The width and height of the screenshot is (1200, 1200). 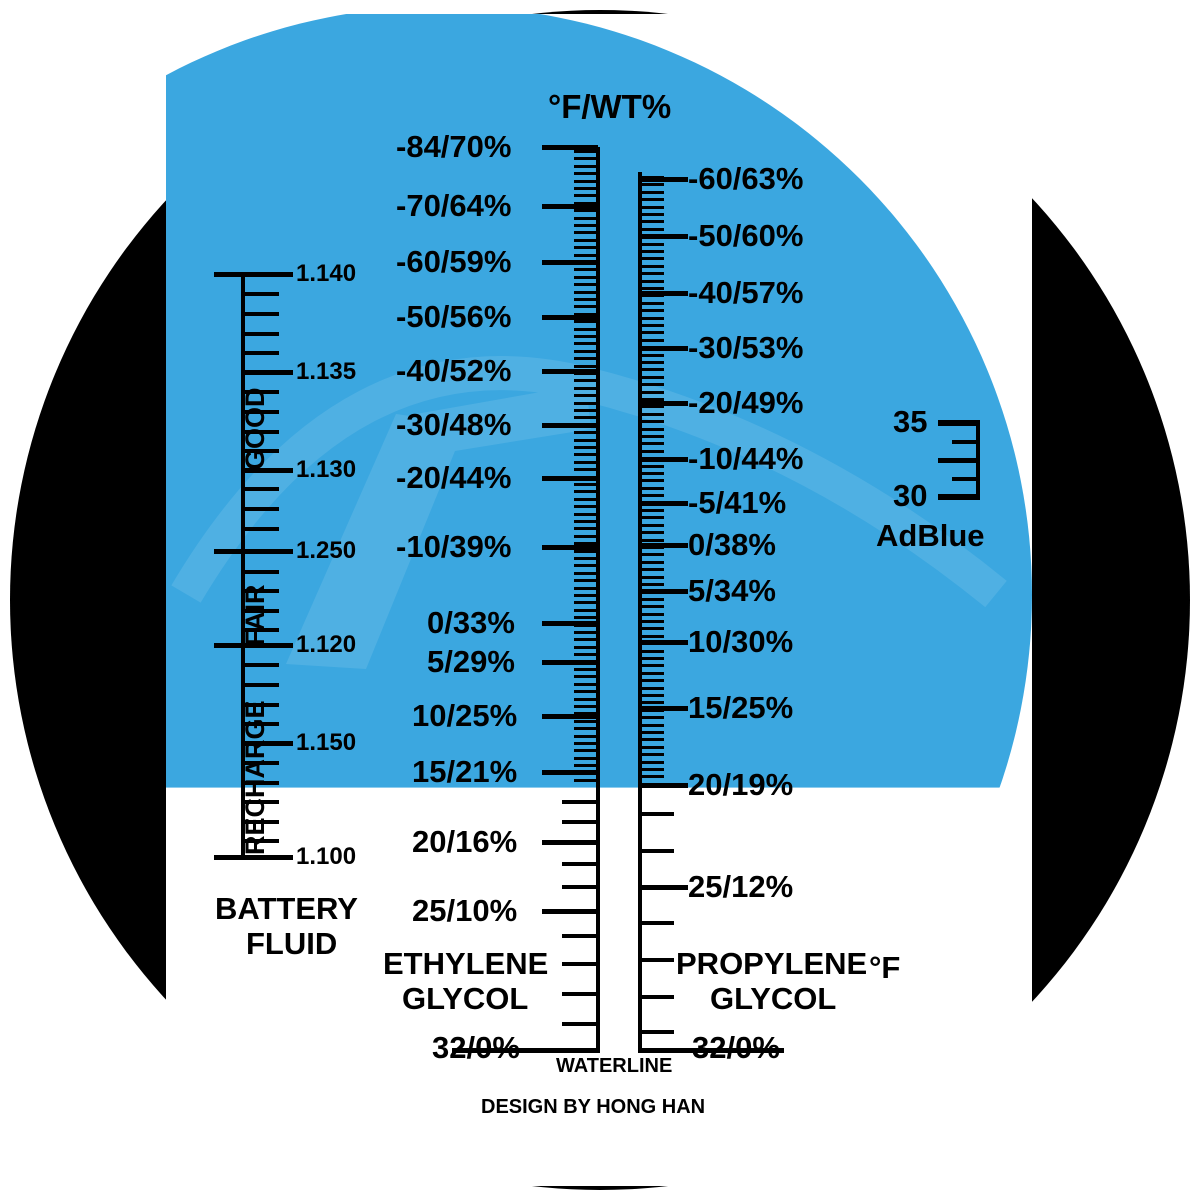 What do you see at coordinates (656, 851) in the screenshot?
I see `propylene-tick-minor` at bounding box center [656, 851].